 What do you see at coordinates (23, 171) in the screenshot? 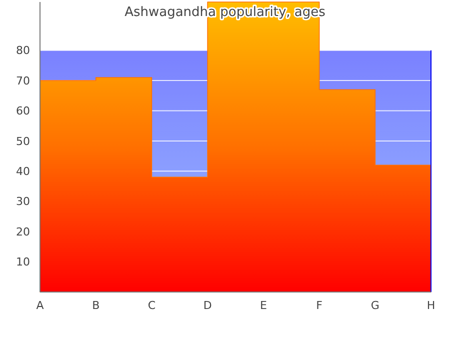
I see `y-tick-label: 40` at bounding box center [23, 171].